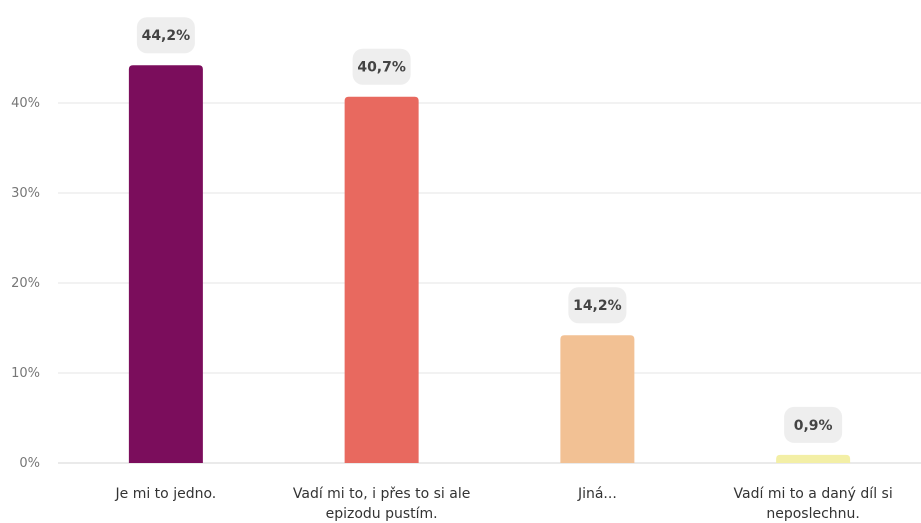 The image size is (921, 523). What do you see at coordinates (25, 373) in the screenshot?
I see `y-tick-label: 10%` at bounding box center [25, 373].